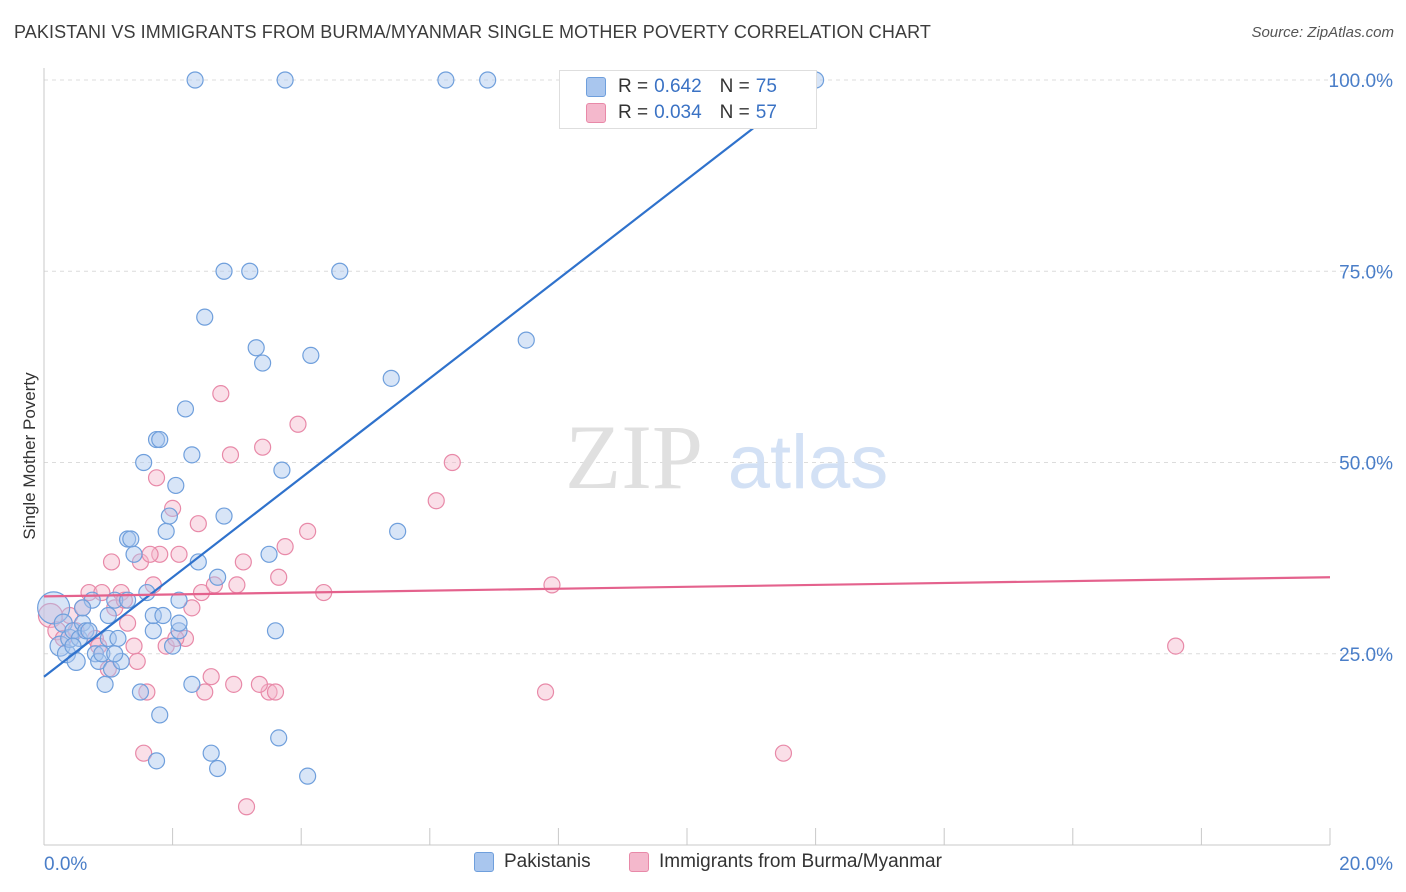 The height and width of the screenshot is (892, 1406). Describe the element at coordinates (596, 87) in the screenshot. I see `stats-swatch-blue` at that location.